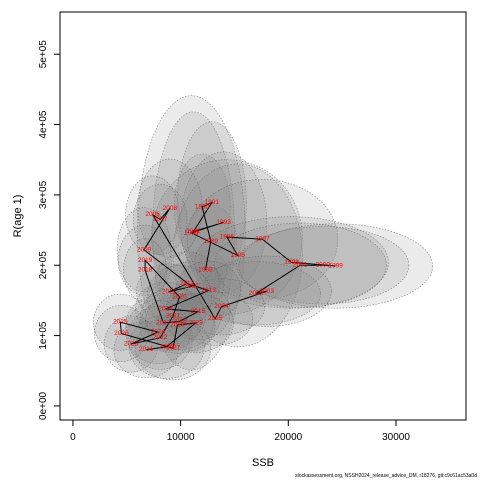 Image resolution: width=480 pixels, height=480 pixels. What do you see at coordinates (198, 311) in the screenshot?
I see `year-label-2015: 2015` at bounding box center [198, 311].